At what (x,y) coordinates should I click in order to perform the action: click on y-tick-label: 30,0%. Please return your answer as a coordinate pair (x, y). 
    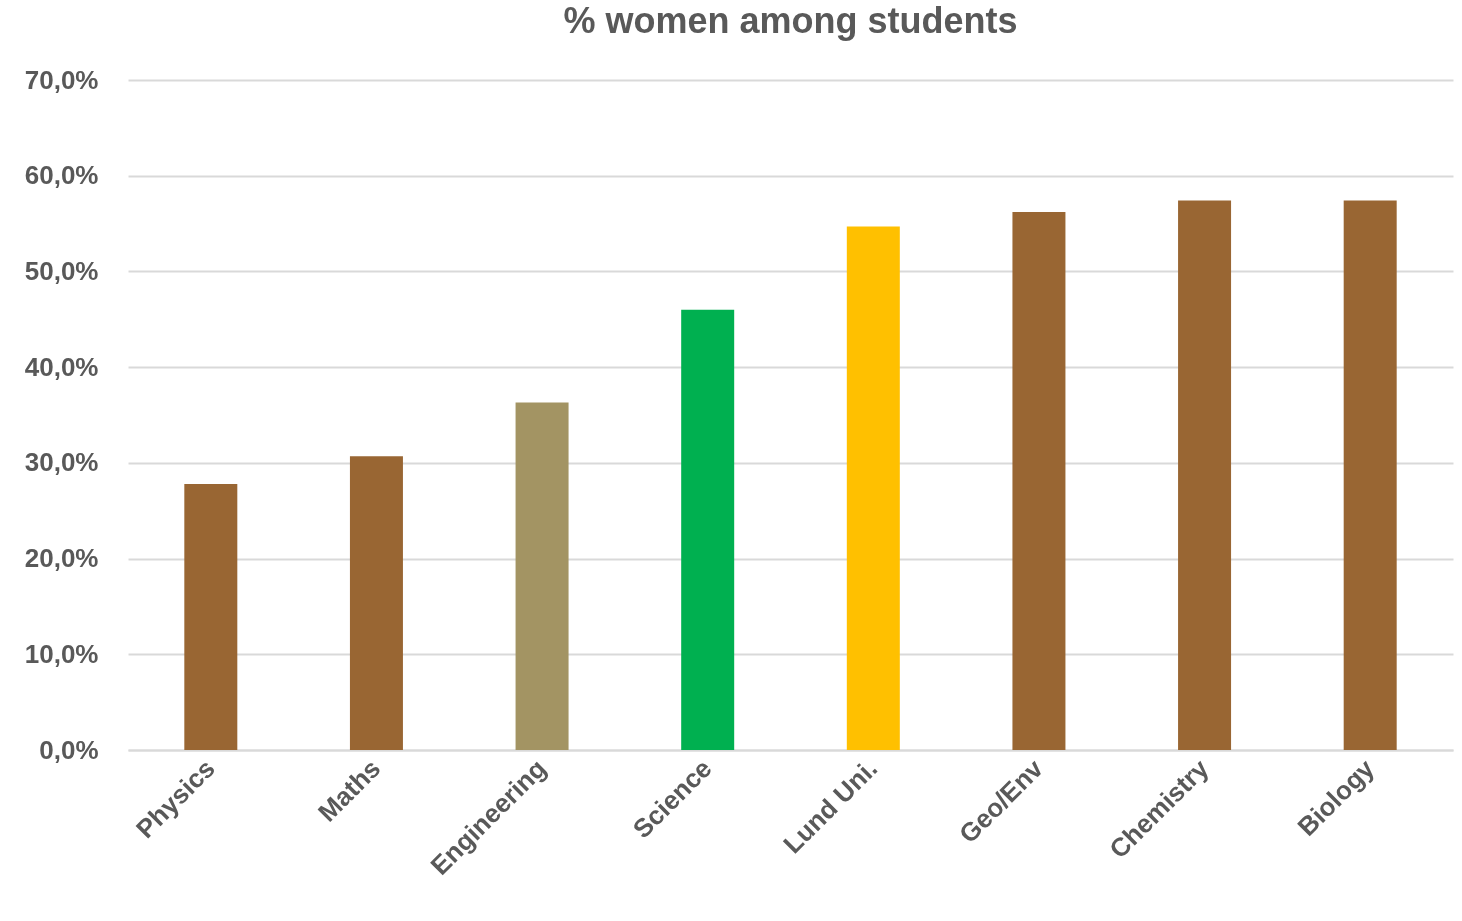
    Looking at the image, I should click on (61, 462).